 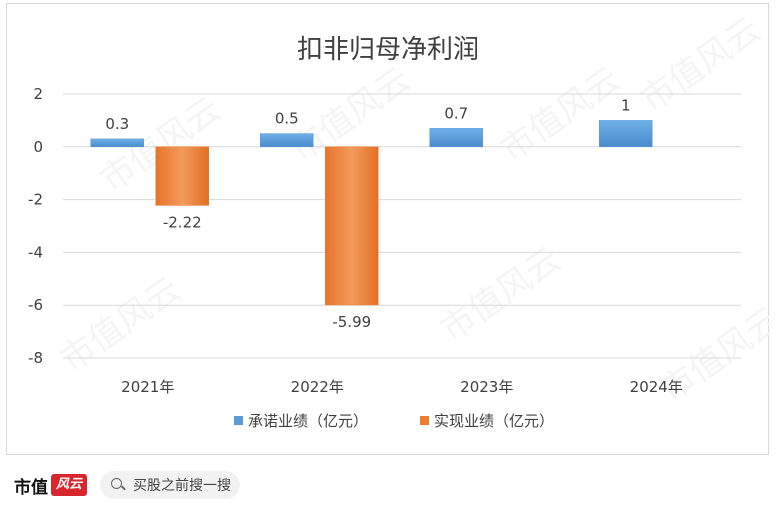 What do you see at coordinates (35, 305) in the screenshot?
I see `y-tick-label: -6` at bounding box center [35, 305].